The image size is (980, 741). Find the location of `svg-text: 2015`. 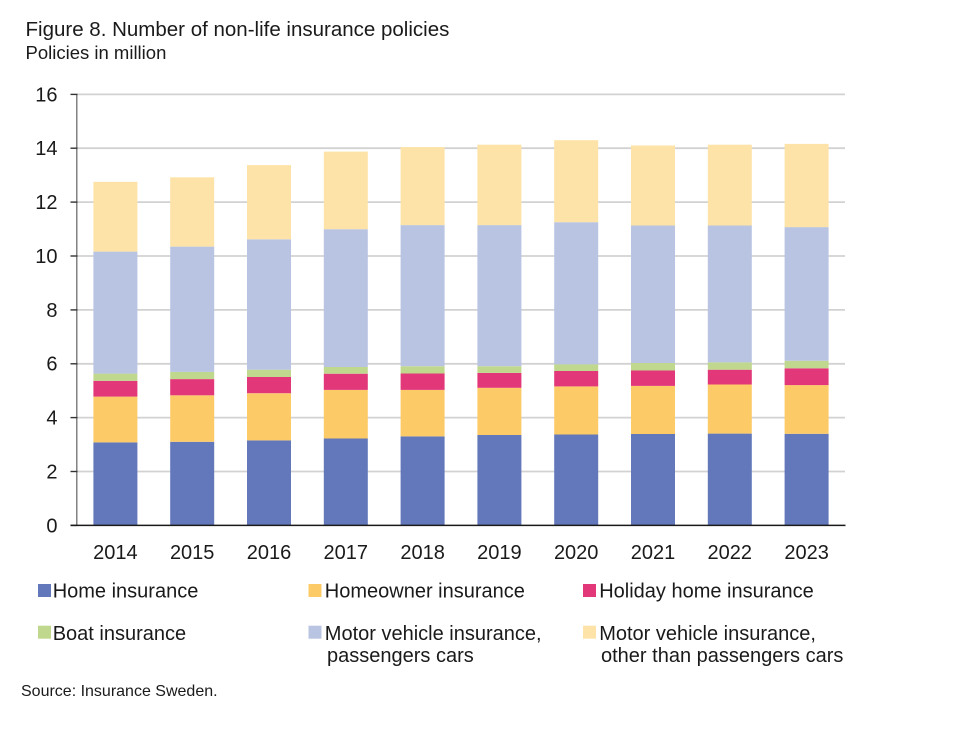

svg-text: 2015 is located at coordinates (192, 553).